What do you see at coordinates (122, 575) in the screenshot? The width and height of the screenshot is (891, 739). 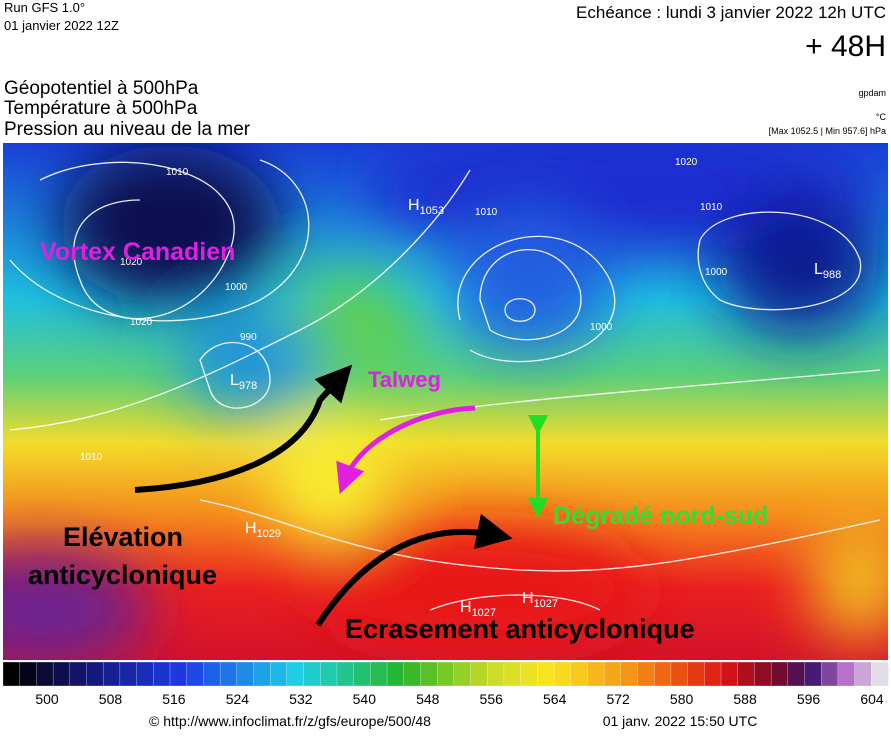 I see `annotation: anticyclonique` at bounding box center [122, 575].